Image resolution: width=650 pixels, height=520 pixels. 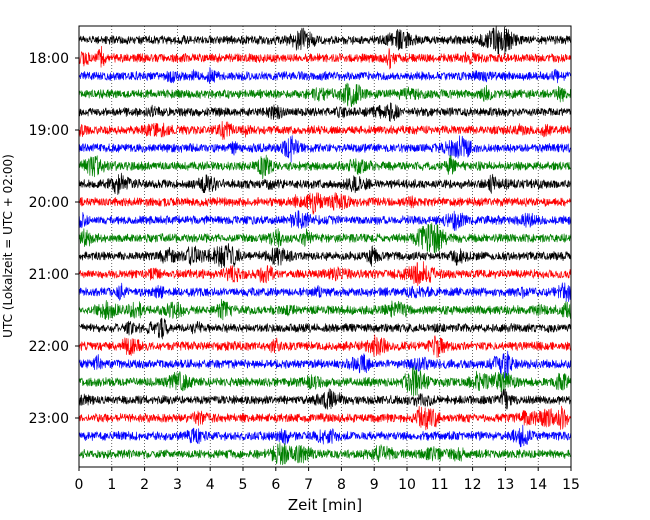 What do you see at coordinates (49, 131) in the screenshot?
I see `y-tick-label-1: 19:00` at bounding box center [49, 131].